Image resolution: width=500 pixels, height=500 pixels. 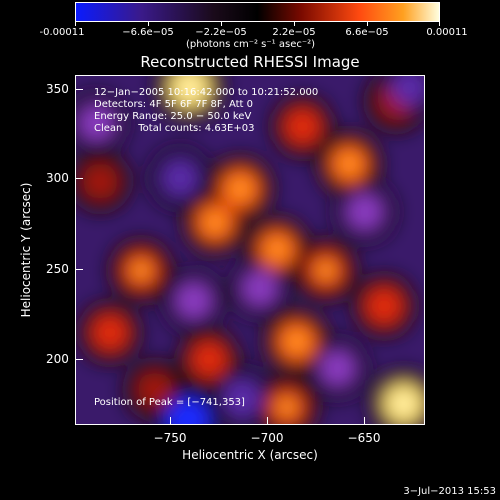 What do you see at coordinates (173, 116) in the screenshot?
I see `annotation-energy-range: Energy Range: 25.0 − 50.0 keV` at bounding box center [173, 116].